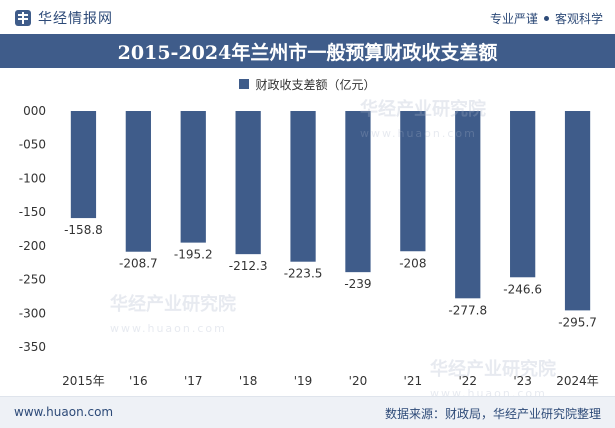 Image resolution: width=615 pixels, height=428 pixels. Describe the element at coordinates (307, 412) in the screenshot. I see `footer: www.huaon.com 数据来源：财政局，华经产业研究院整理` at that location.